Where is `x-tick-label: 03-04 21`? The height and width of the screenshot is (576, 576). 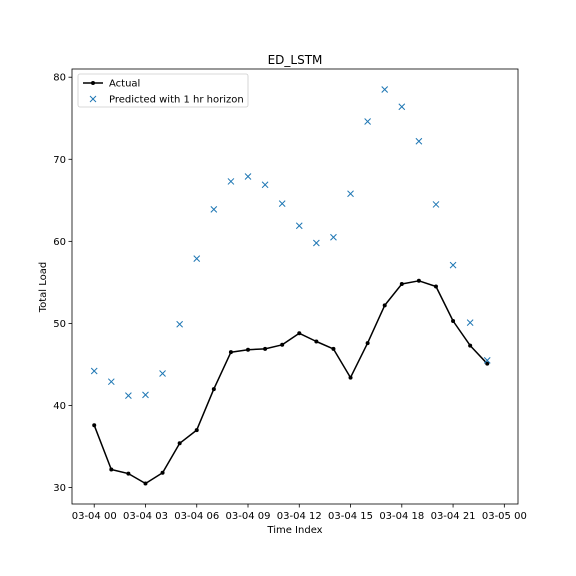 x-tick-label: 03-04 21 is located at coordinates (453, 516).